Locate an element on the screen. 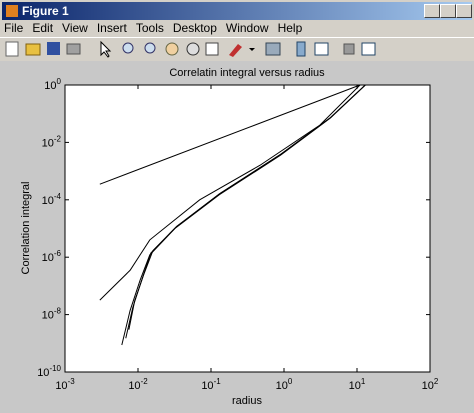 This screenshot has height=413, width=474. tick-label: 10⁻¹⁰ is located at coordinates (49, 371).